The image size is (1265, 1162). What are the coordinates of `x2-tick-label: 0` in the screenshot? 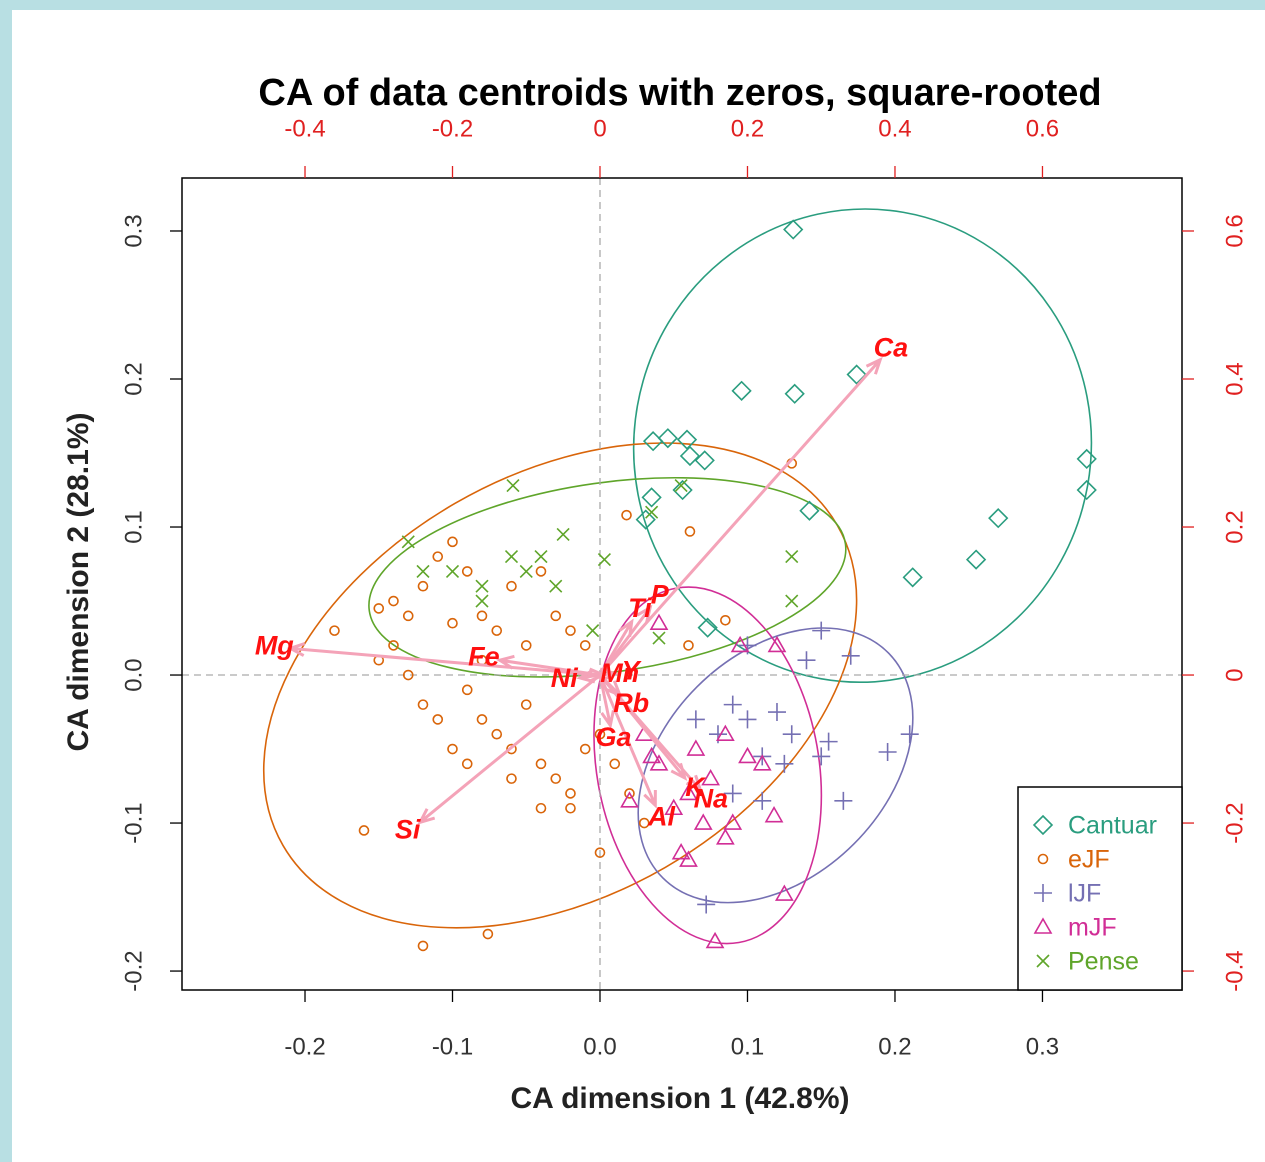 It's located at (599, 128).